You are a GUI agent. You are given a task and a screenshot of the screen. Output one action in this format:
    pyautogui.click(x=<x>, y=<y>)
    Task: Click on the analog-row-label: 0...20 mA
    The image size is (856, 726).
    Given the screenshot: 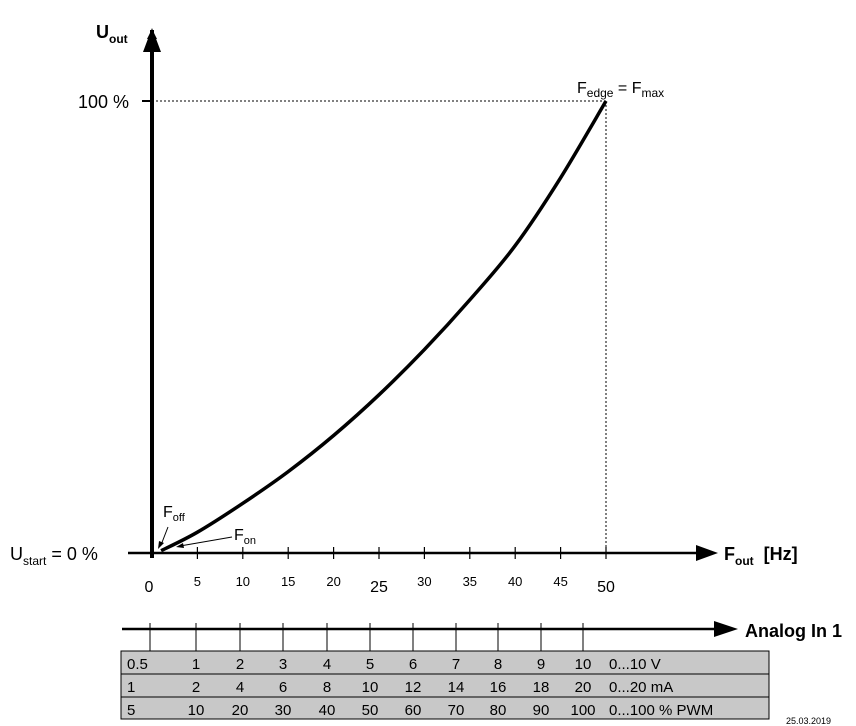 What is the action you would take?
    pyautogui.click(x=641, y=687)
    